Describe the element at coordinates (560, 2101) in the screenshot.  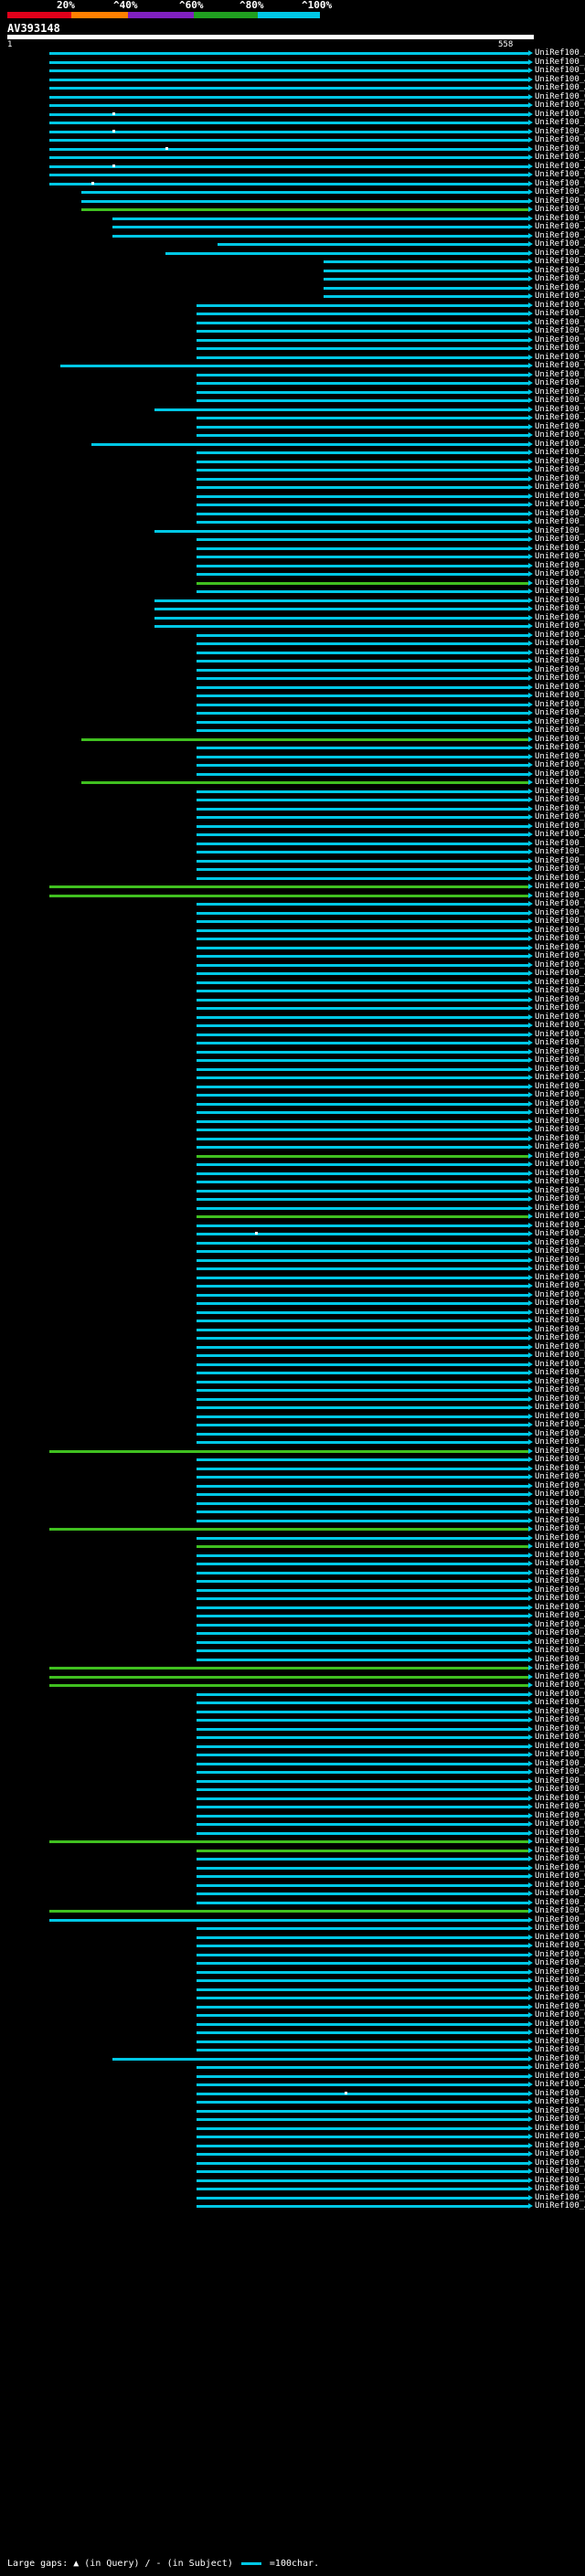
I see `hit-label: UniRef100_Q4V562` at that location.